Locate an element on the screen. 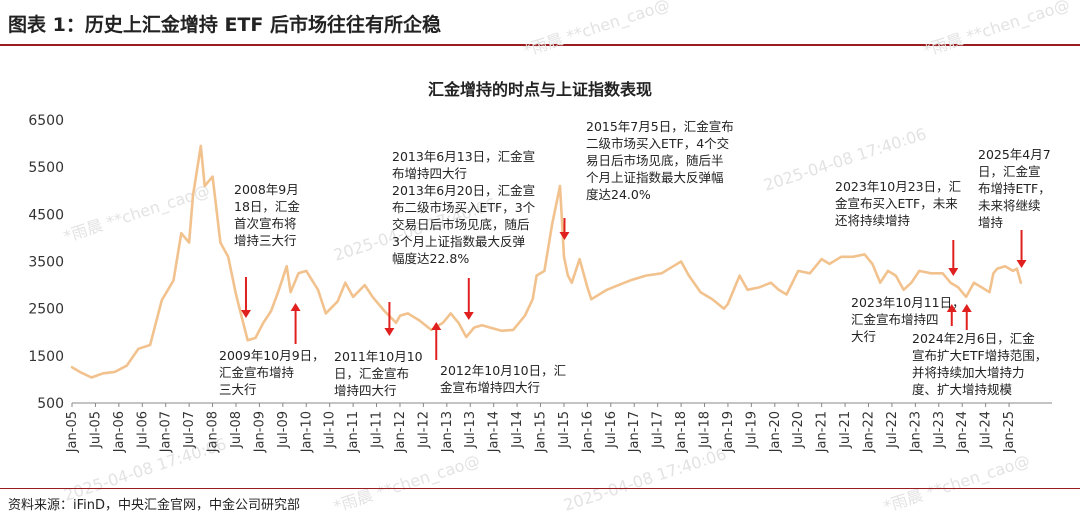 The image size is (1080, 521). x-tick-label: Jan-12 is located at coordinates (400, 432).